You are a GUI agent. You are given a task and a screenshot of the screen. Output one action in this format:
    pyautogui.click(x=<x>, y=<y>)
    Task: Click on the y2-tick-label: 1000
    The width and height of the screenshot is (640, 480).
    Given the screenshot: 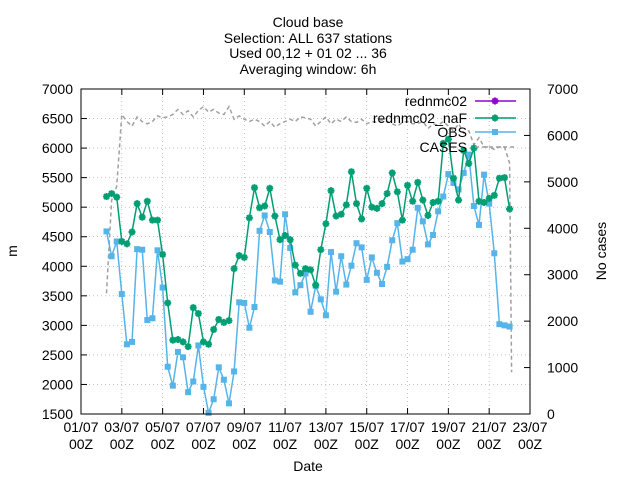 What is the action you would take?
    pyautogui.click(x=562, y=368)
    